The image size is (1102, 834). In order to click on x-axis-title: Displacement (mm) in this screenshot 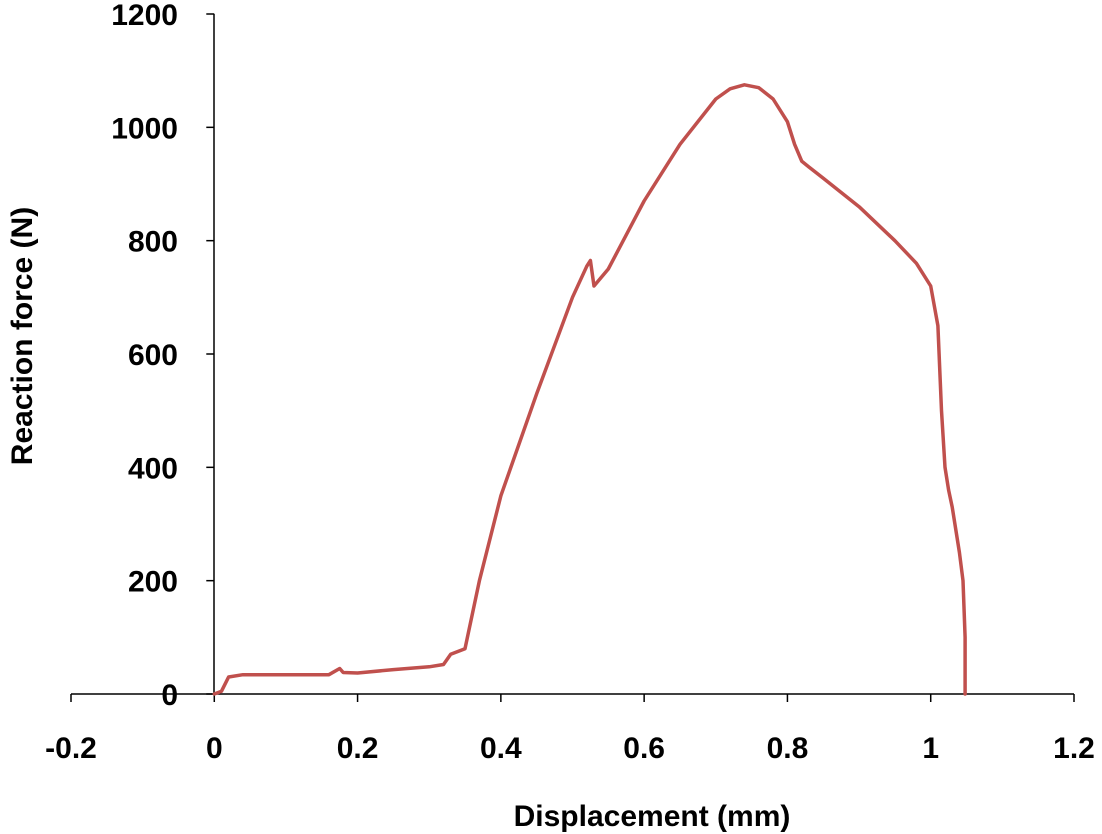, I will do `click(652, 816)`.